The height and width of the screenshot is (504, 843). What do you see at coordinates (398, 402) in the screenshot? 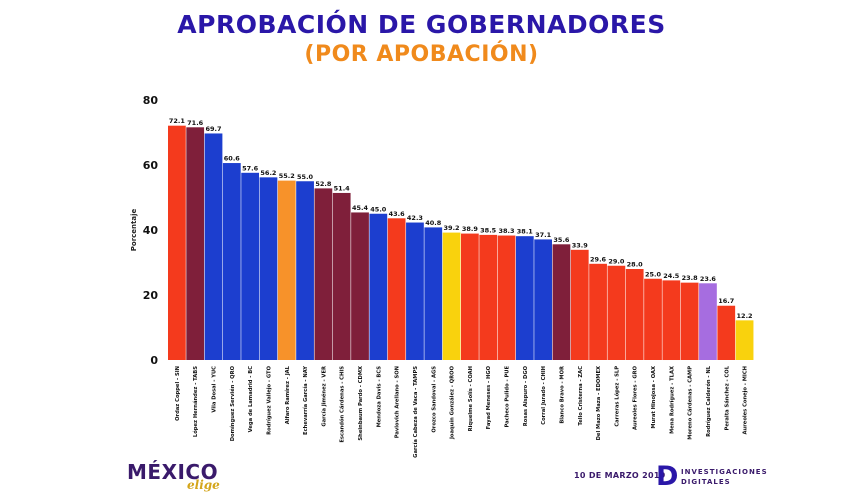
I see `x-tick-label: Pavlovich Arellano - SON` at bounding box center [398, 402].